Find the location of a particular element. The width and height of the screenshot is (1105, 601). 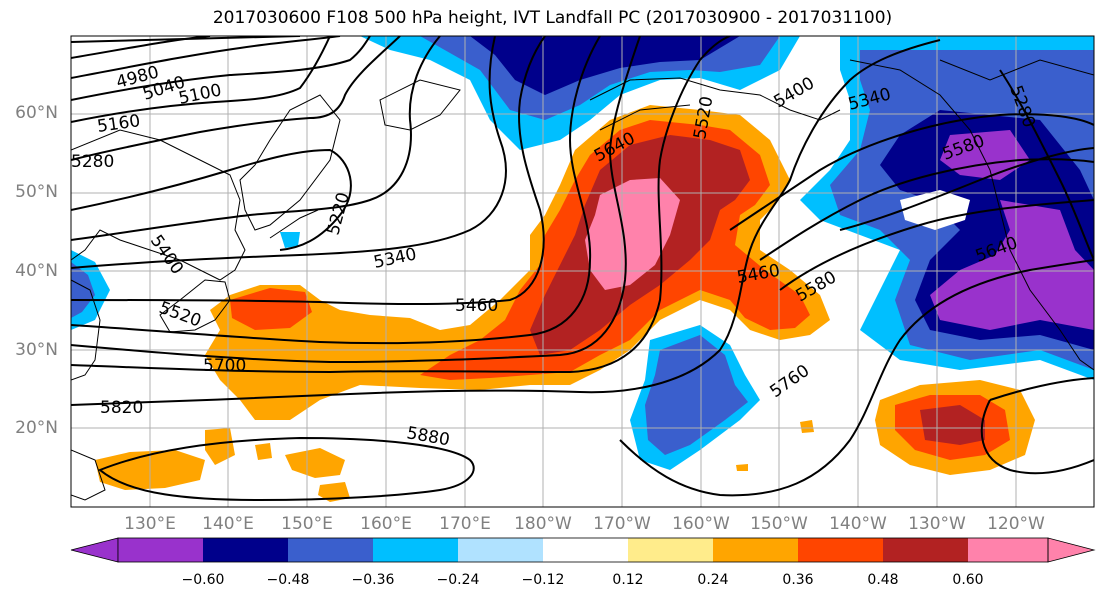

contour-label: 5700 is located at coordinates (224, 366).